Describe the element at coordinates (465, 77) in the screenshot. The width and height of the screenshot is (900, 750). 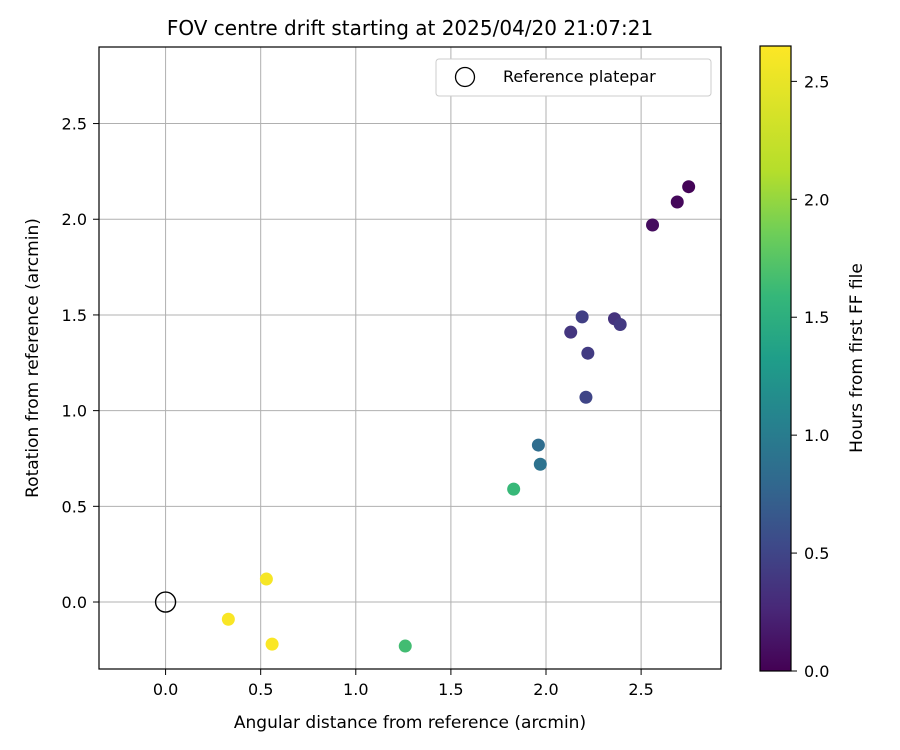
I see `legend-reference-marker` at that location.